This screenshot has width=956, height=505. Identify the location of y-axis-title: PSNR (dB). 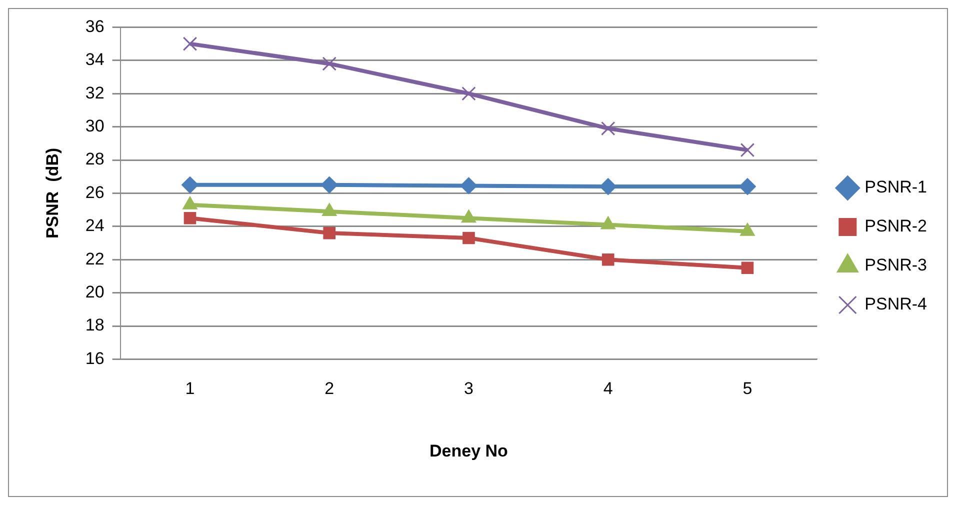
(52, 193).